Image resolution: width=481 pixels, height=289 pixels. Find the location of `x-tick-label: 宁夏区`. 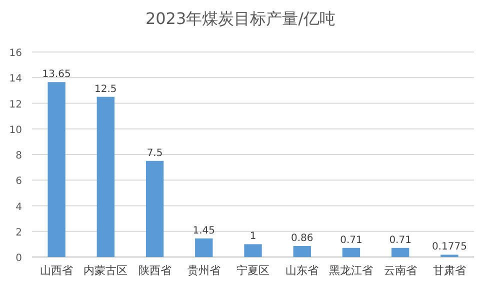

x-tick-label: 宁夏区 is located at coordinates (253, 270).